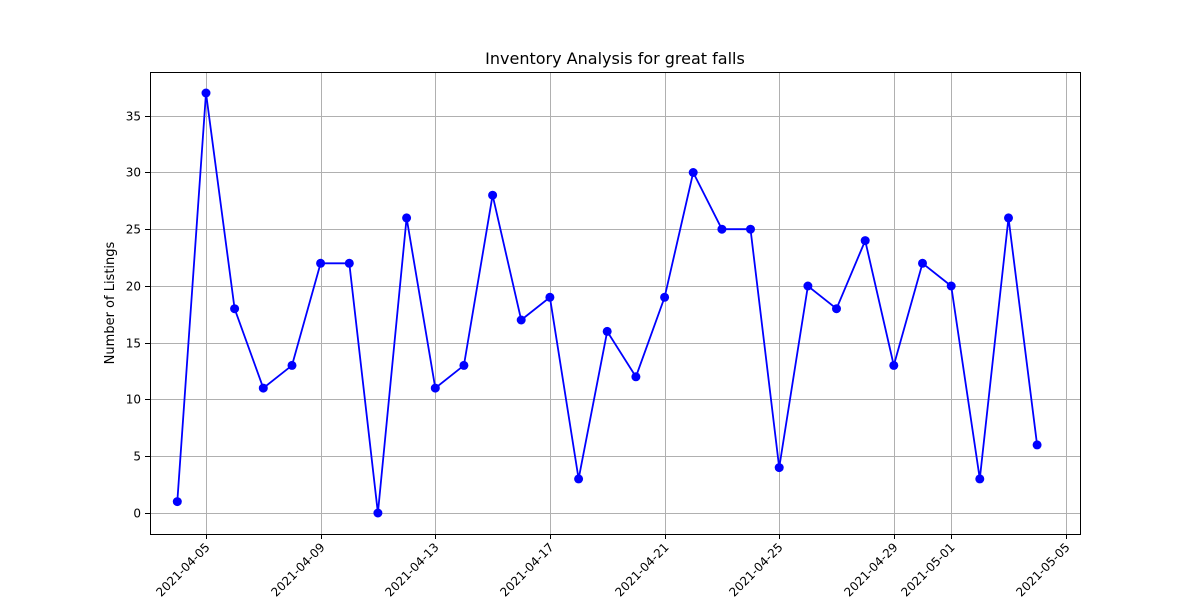 Image resolution: width=1200 pixels, height=600 pixels. I want to click on y-axis-label: Number of Listings, so click(110, 302).